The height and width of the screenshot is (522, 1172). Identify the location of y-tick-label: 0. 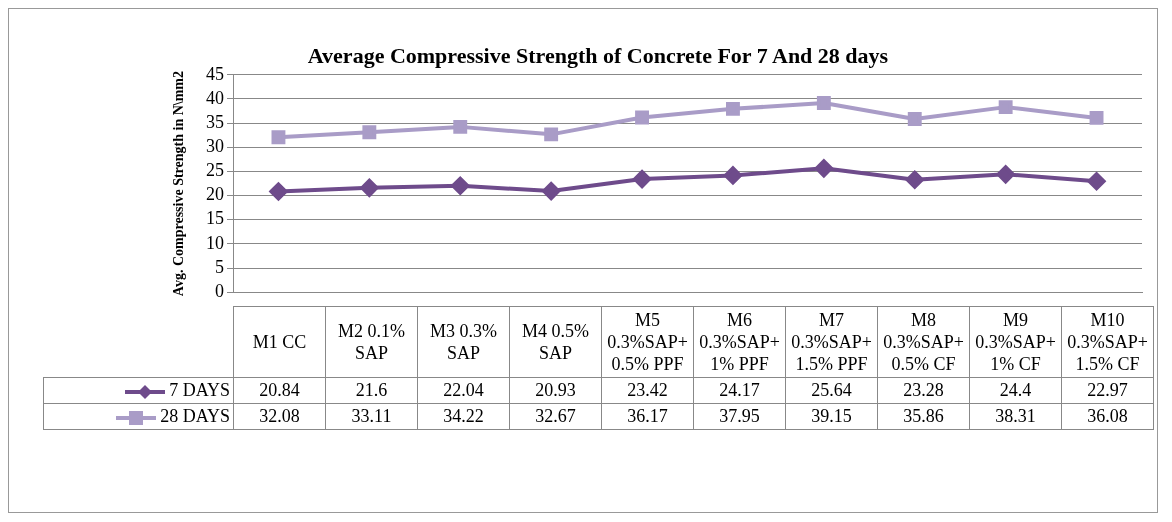
(219, 290).